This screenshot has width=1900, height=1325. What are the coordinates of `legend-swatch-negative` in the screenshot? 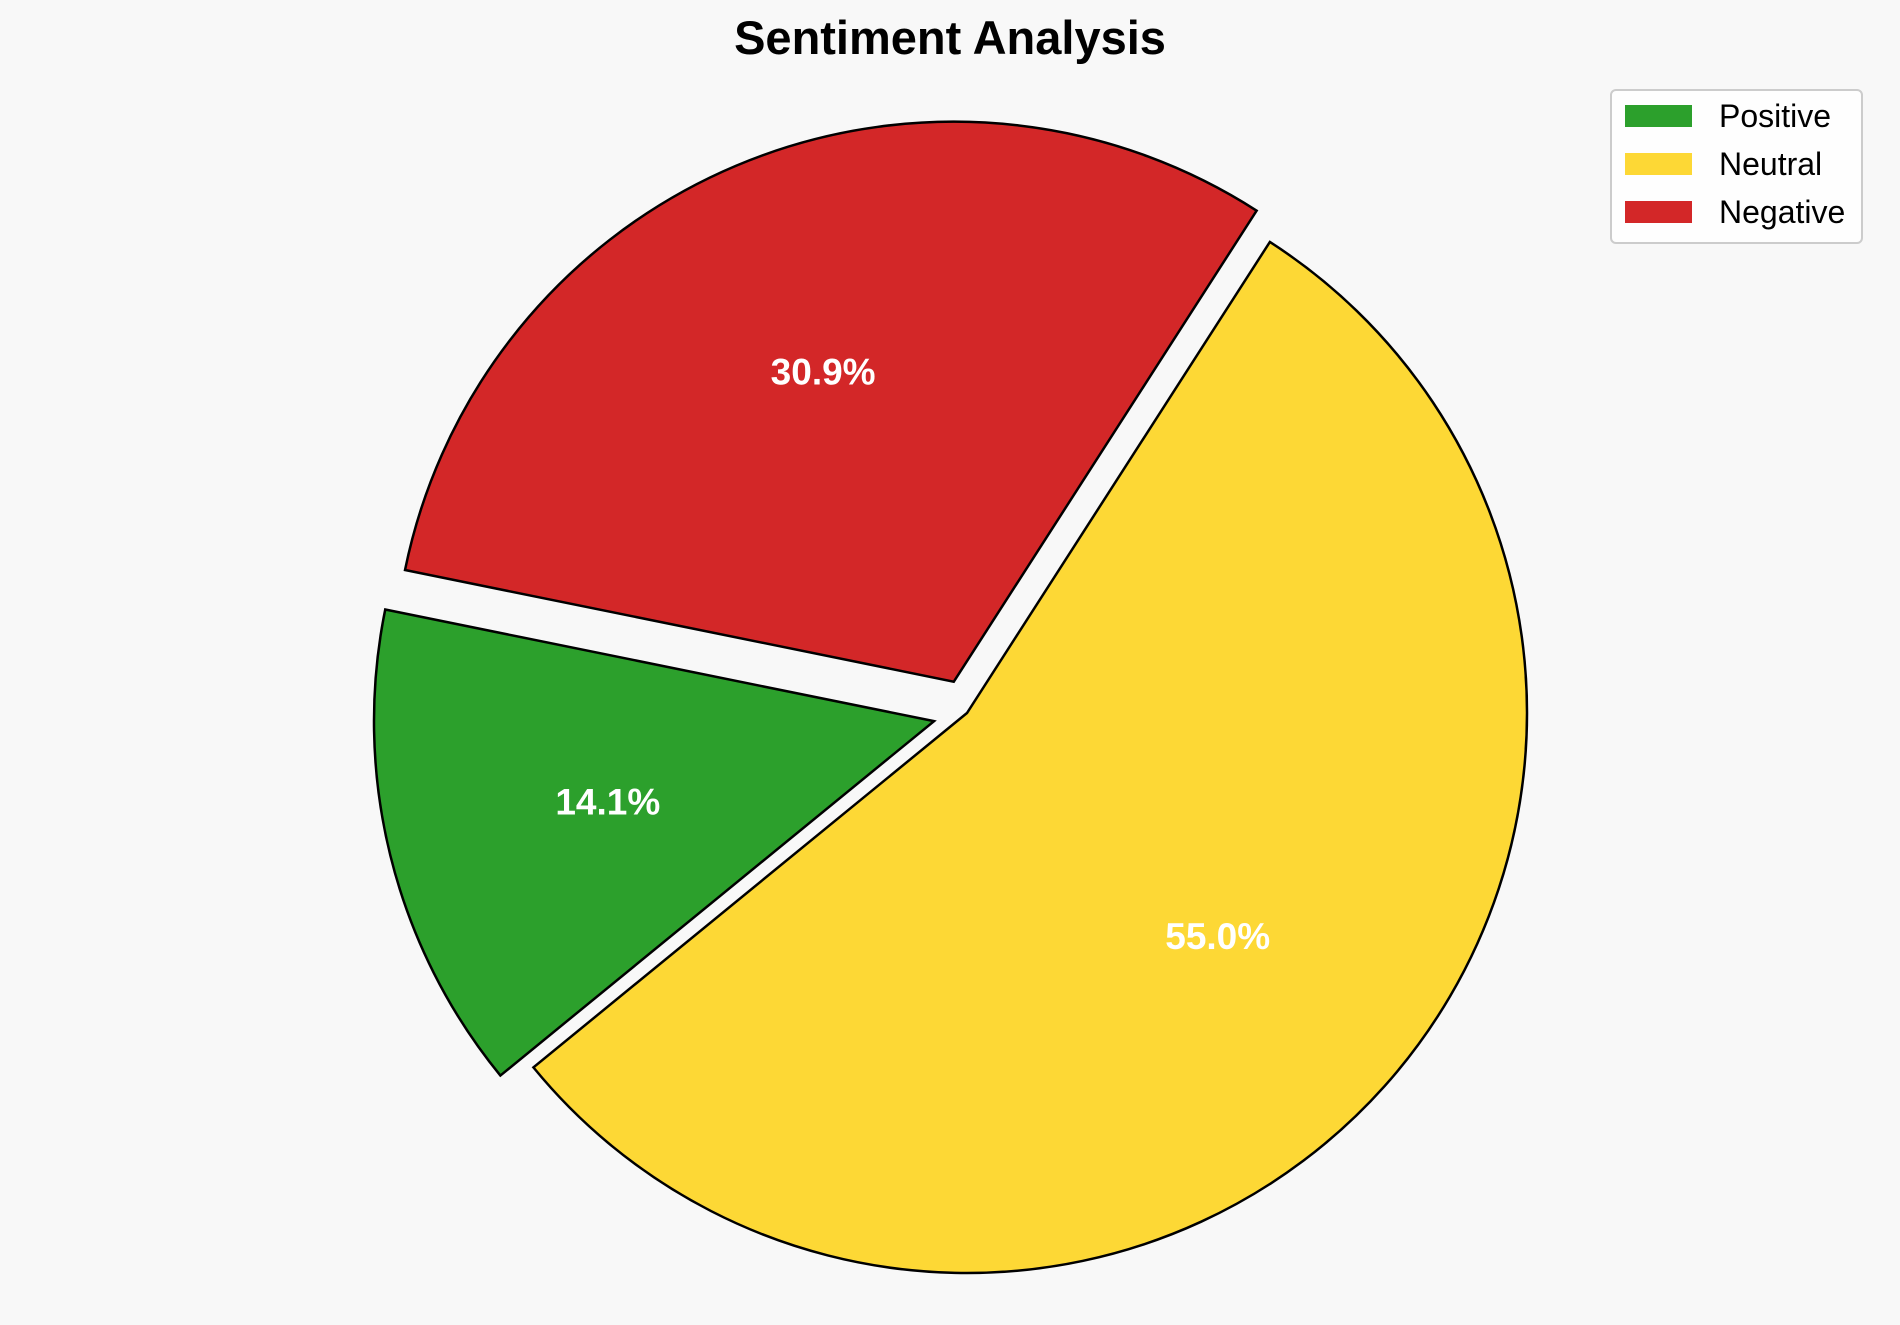 It's located at (1658, 212).